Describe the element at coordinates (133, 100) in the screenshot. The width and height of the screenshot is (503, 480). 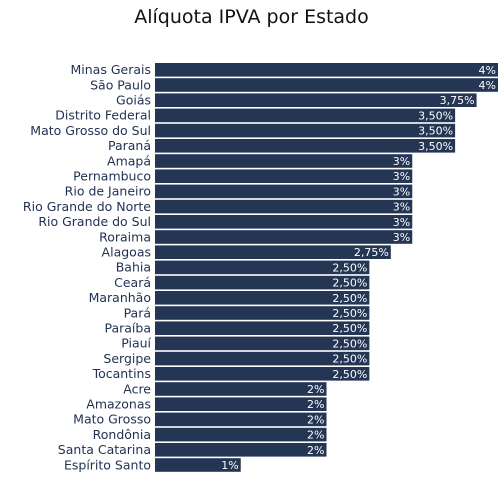
I see `category-label: Goiás` at that location.